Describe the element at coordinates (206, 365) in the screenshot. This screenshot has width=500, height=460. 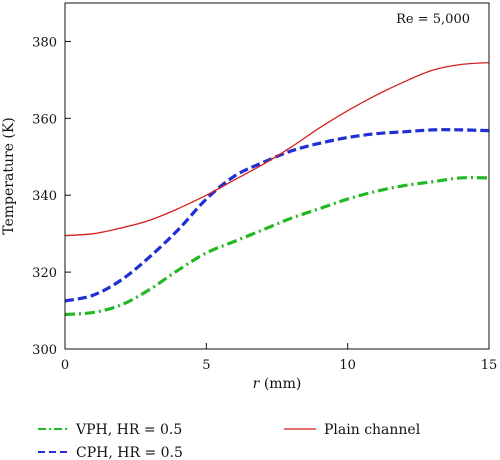
I see `x-tick-label: 5` at that location.